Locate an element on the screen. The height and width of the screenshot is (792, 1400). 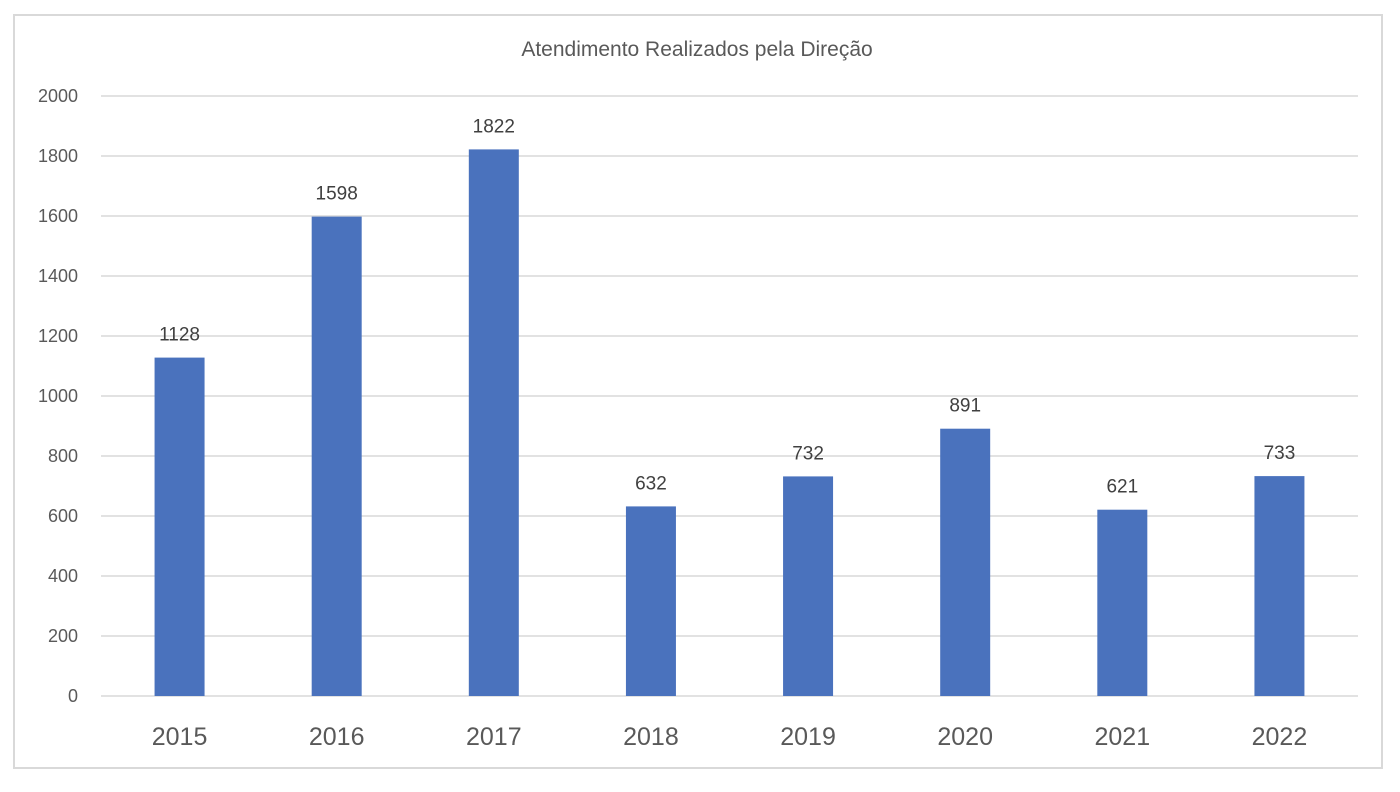
data-label: 1822 is located at coordinates (494, 126).